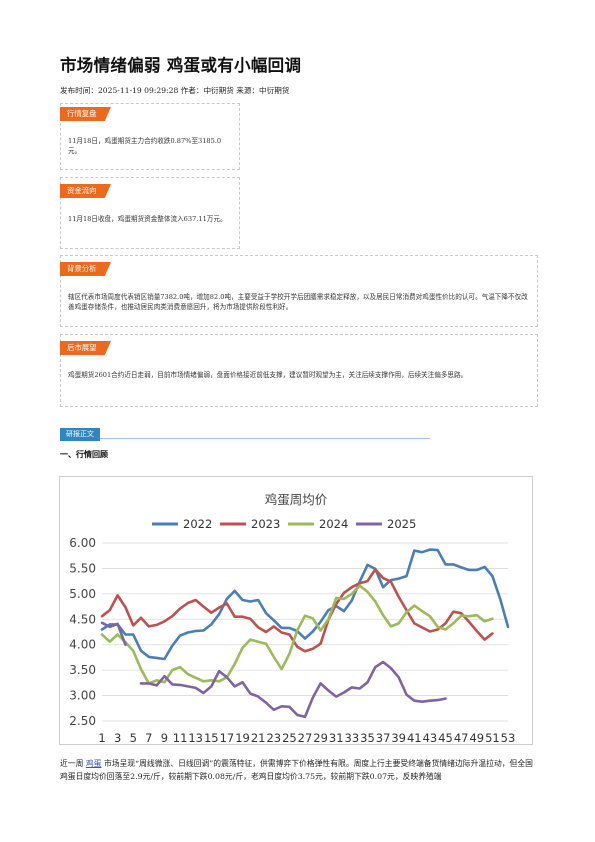 Image resolution: width=595 pixels, height=842 pixels. Describe the element at coordinates (197, 524) in the screenshot. I see `legend-label-2022: 2022` at that location.